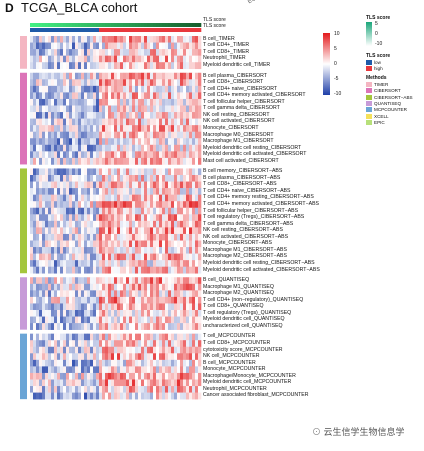 This screenshot has height=451, width=424. Describe the element at coordinates (56, 30) in the screenshot. I see `annotation-cell-group` at that location.